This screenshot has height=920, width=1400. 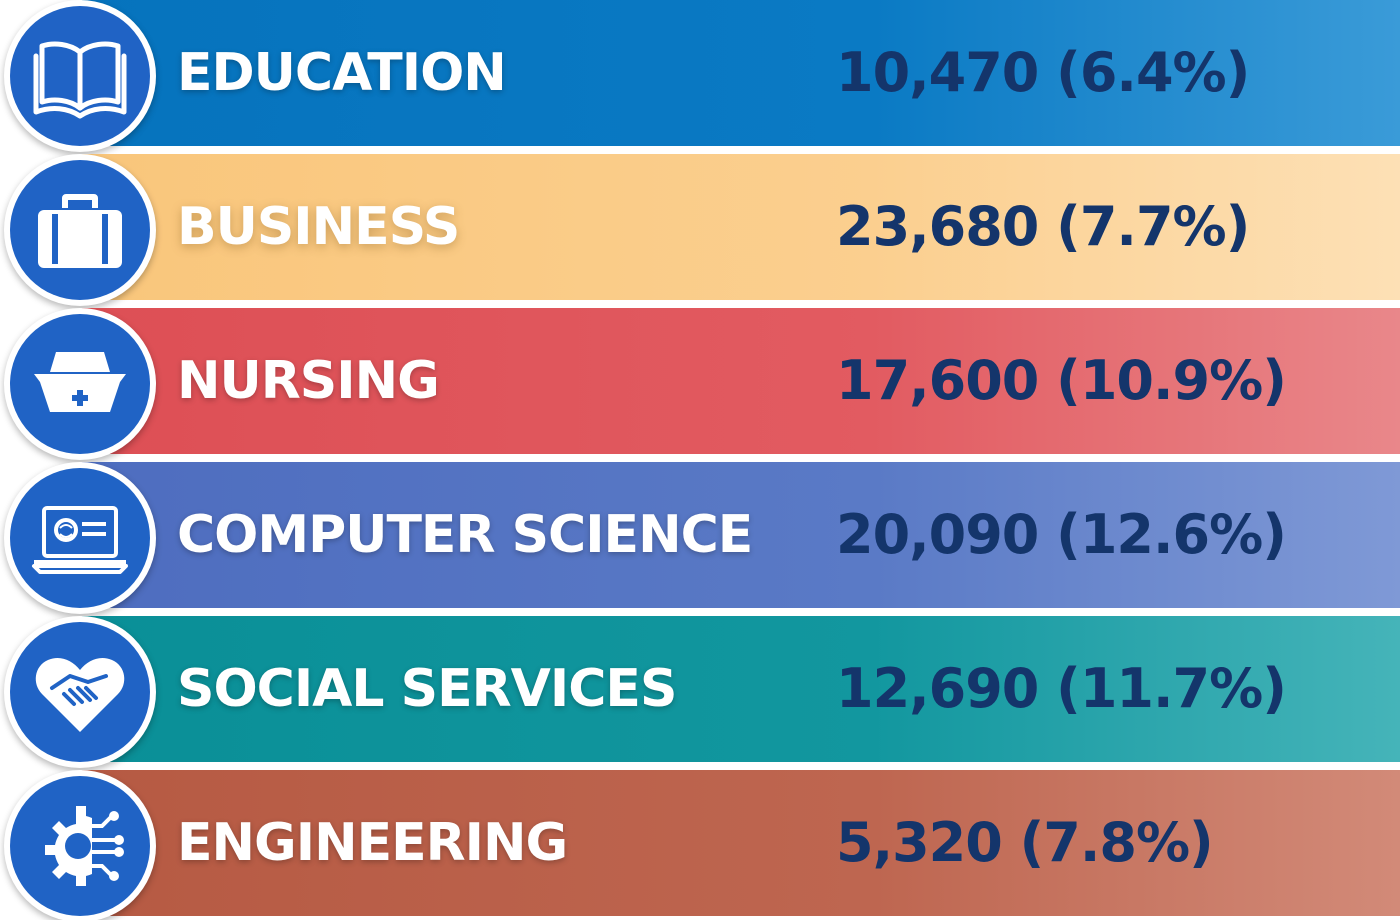 I want to click on category-label: EDUCATION, so click(x=342, y=73).